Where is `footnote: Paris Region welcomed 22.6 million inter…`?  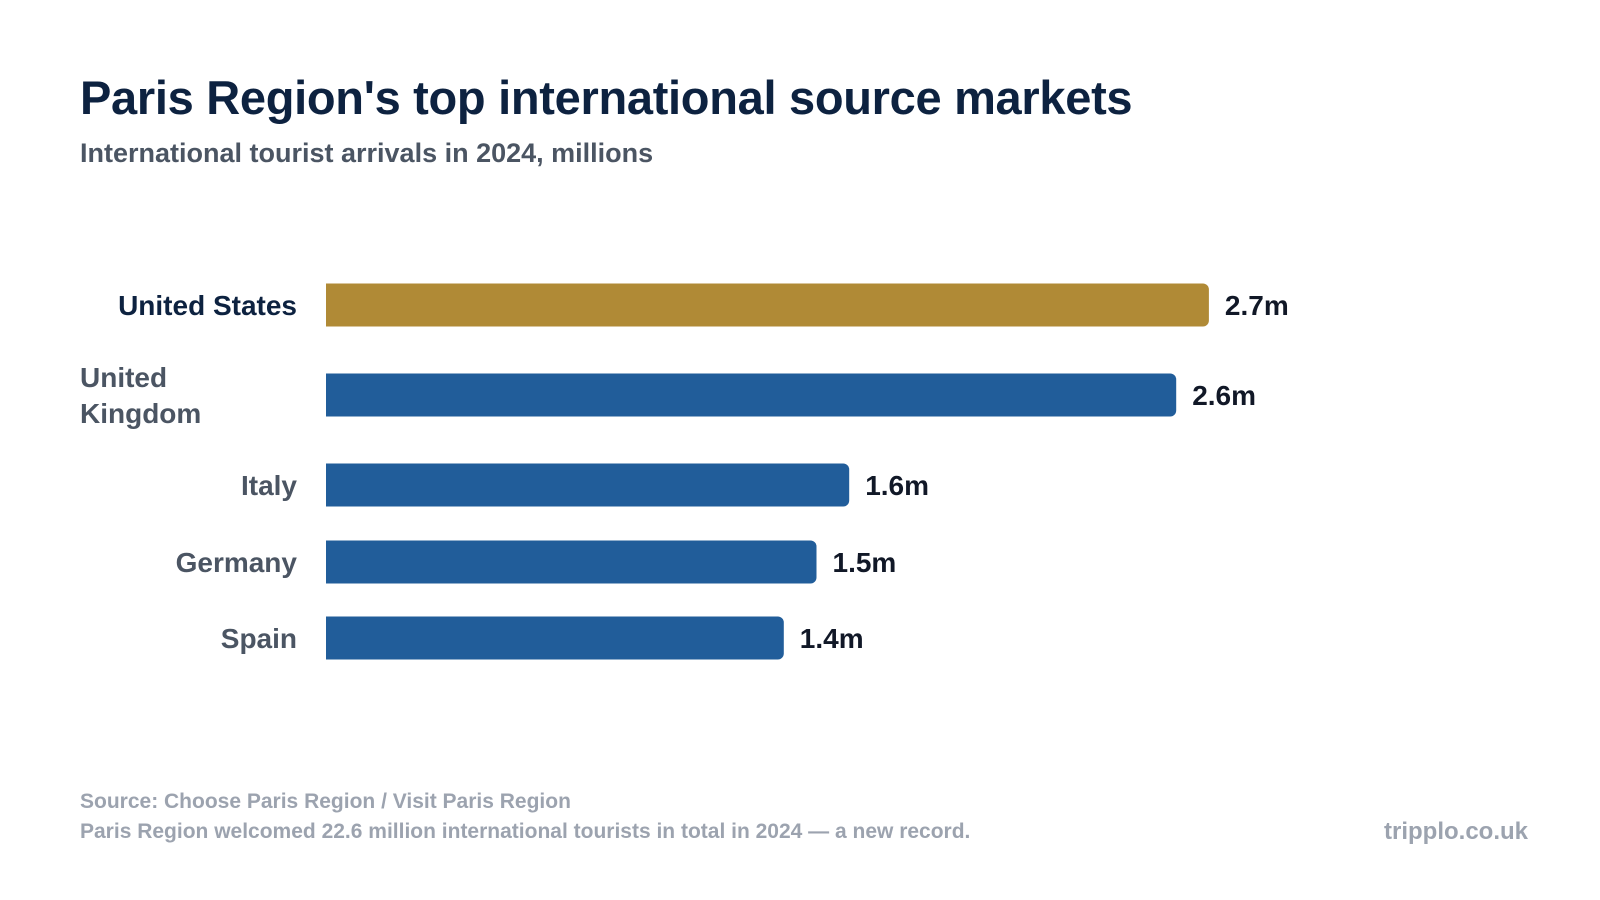 footnote: Paris Region welcomed 22.6 million inter… is located at coordinates (525, 831).